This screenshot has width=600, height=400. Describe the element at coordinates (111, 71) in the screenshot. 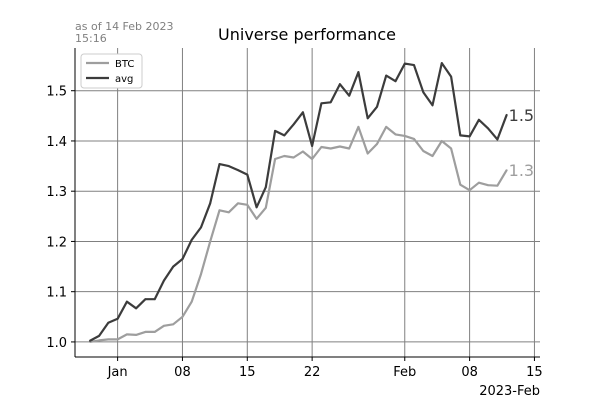

I see `legend: BTC avg` at that location.